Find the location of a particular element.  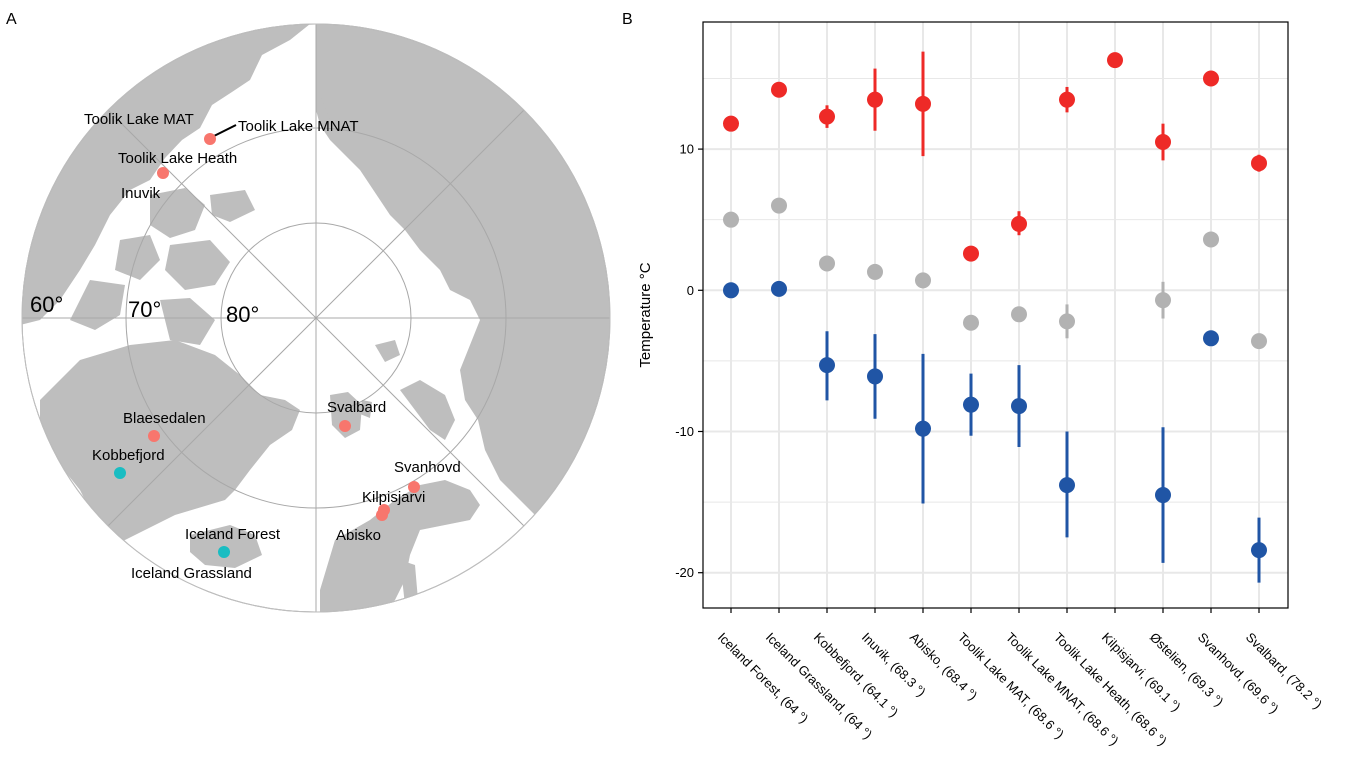

site-marker-svalbard is located at coordinates (345, 426).